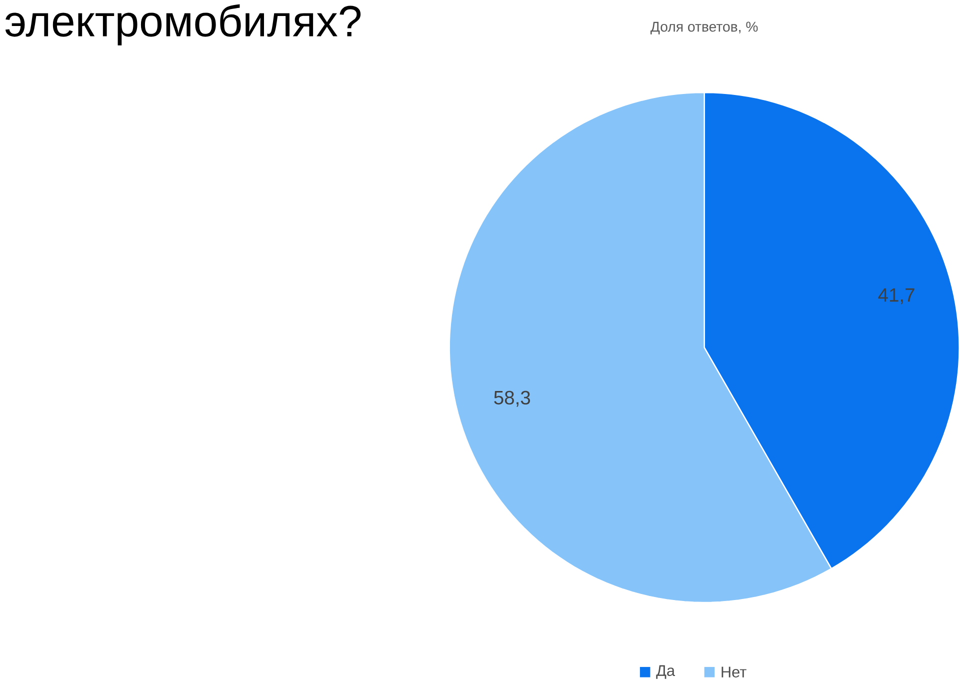 Image resolution: width=960 pixels, height=683 pixels. I want to click on legend-label: Да, so click(666, 672).